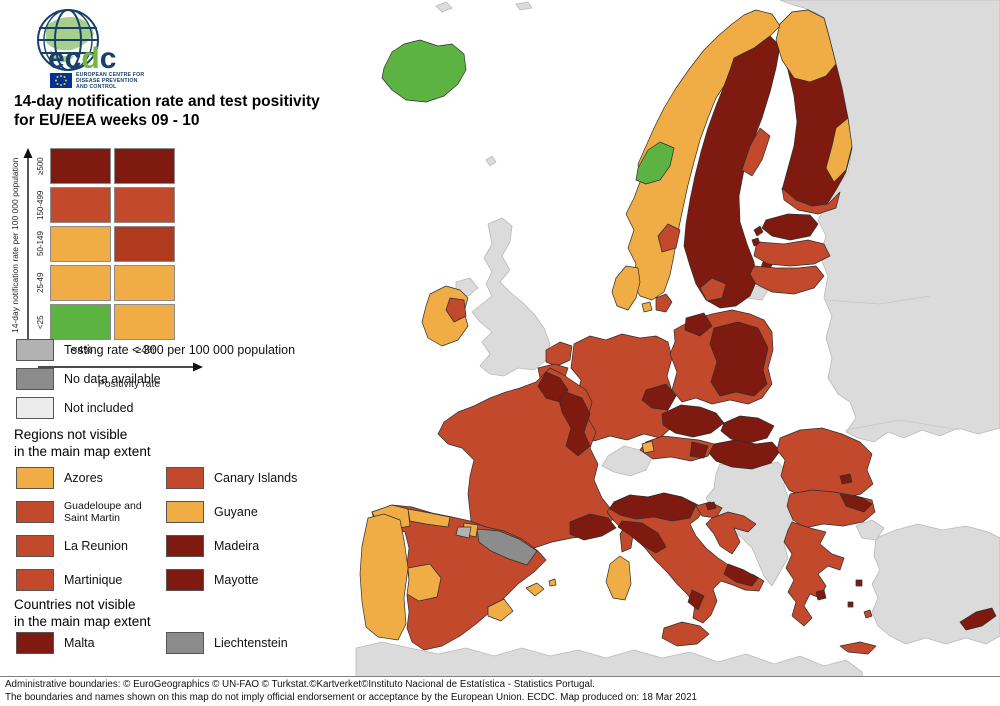  Describe the element at coordinates (758, 231) in the screenshot. I see `map-region-estonia_isl1` at that location.